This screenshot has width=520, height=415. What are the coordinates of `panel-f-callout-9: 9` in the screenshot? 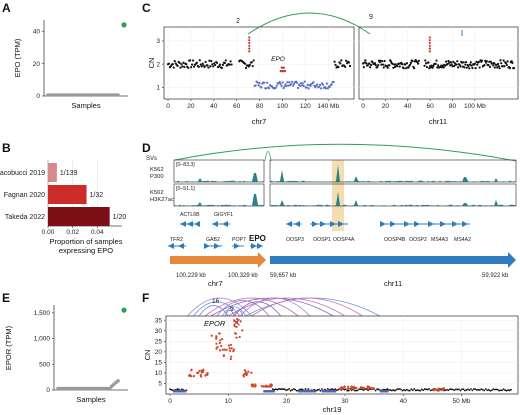 It's located at (232, 309).